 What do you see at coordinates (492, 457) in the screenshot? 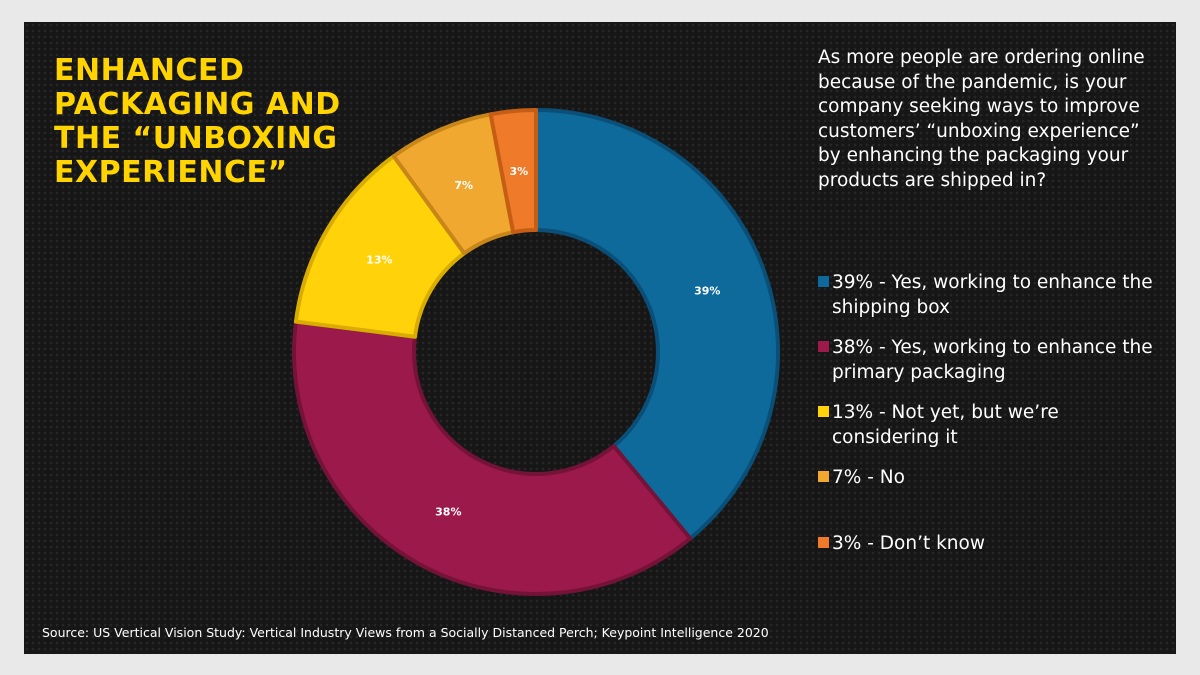
I see `donut-slice-primary-packaging` at bounding box center [492, 457].